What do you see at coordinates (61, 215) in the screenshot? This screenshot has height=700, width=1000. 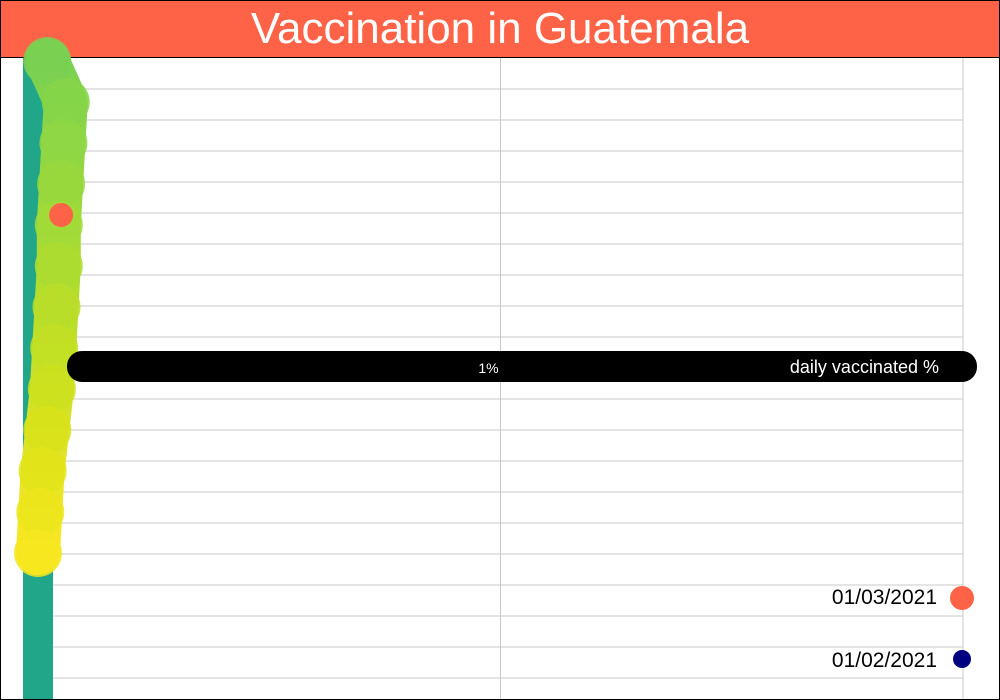 I see `highlight-point` at bounding box center [61, 215].